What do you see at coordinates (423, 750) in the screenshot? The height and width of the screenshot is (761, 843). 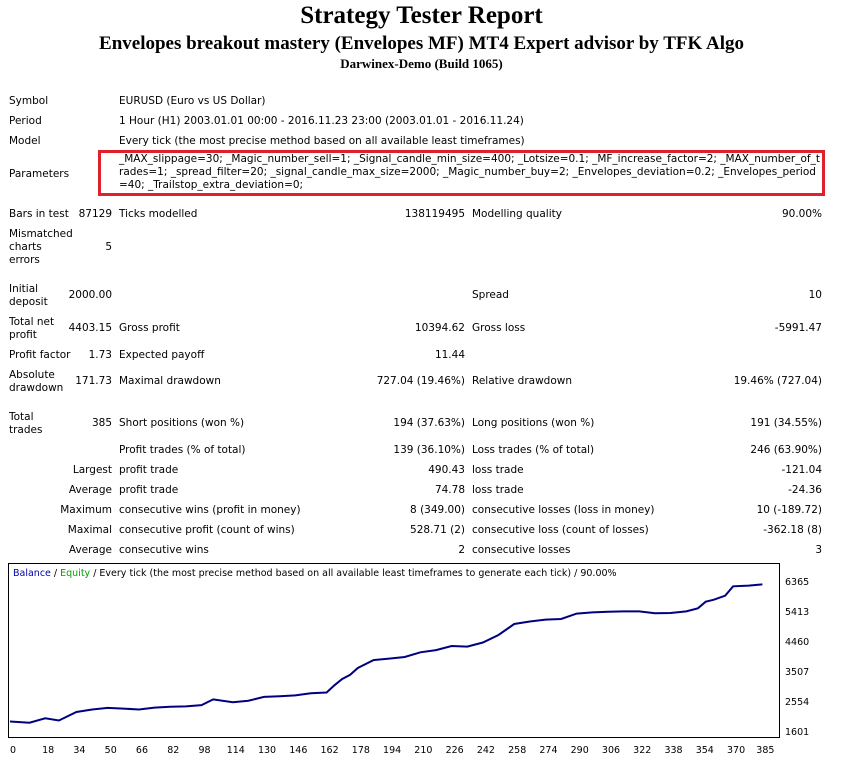 I see `x-tick-label: 210` at bounding box center [423, 750].